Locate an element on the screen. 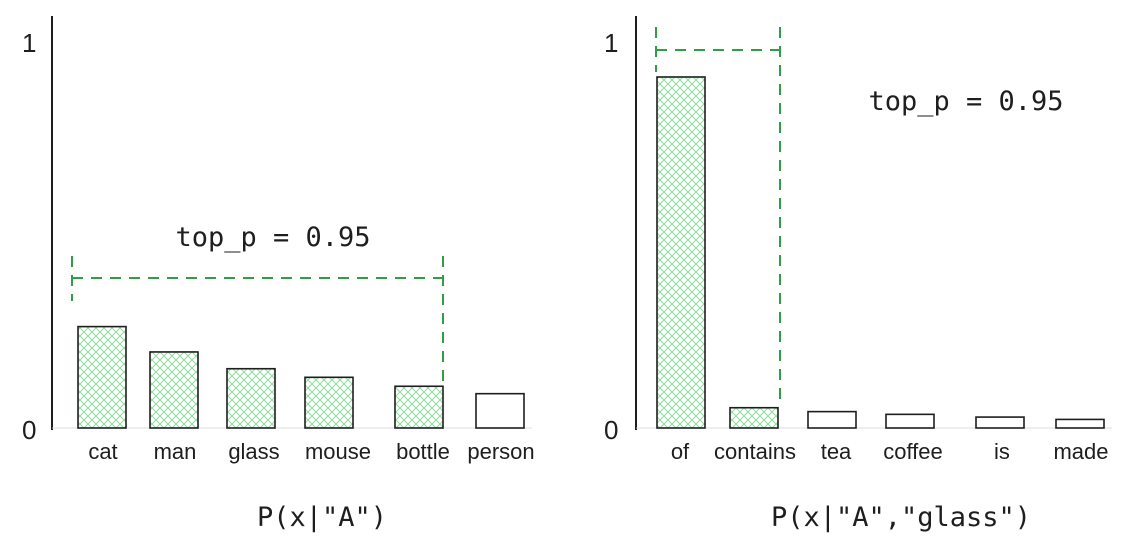 This screenshot has width=1134, height=554. bar-man is located at coordinates (174, 390).